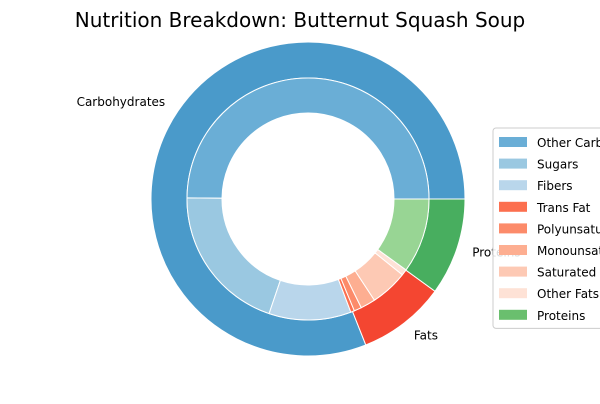 The height and width of the screenshot is (404, 600). I want to click on legend-swatch-other-fats, so click(513, 293).